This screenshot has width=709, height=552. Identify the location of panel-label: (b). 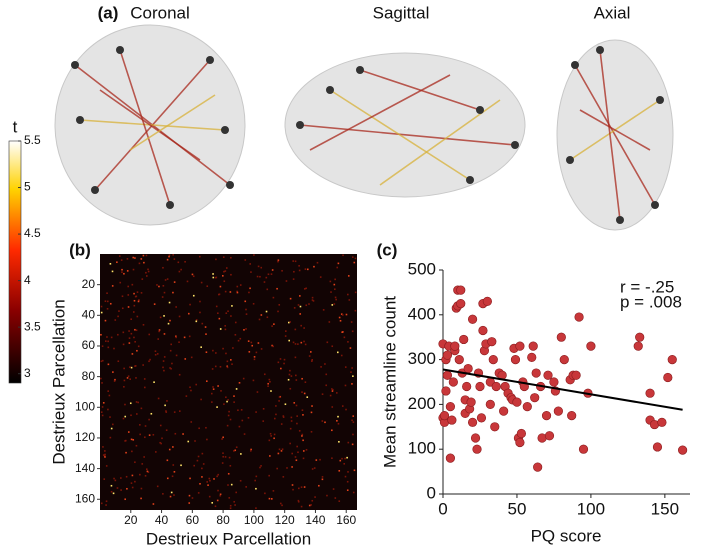
(80, 249).